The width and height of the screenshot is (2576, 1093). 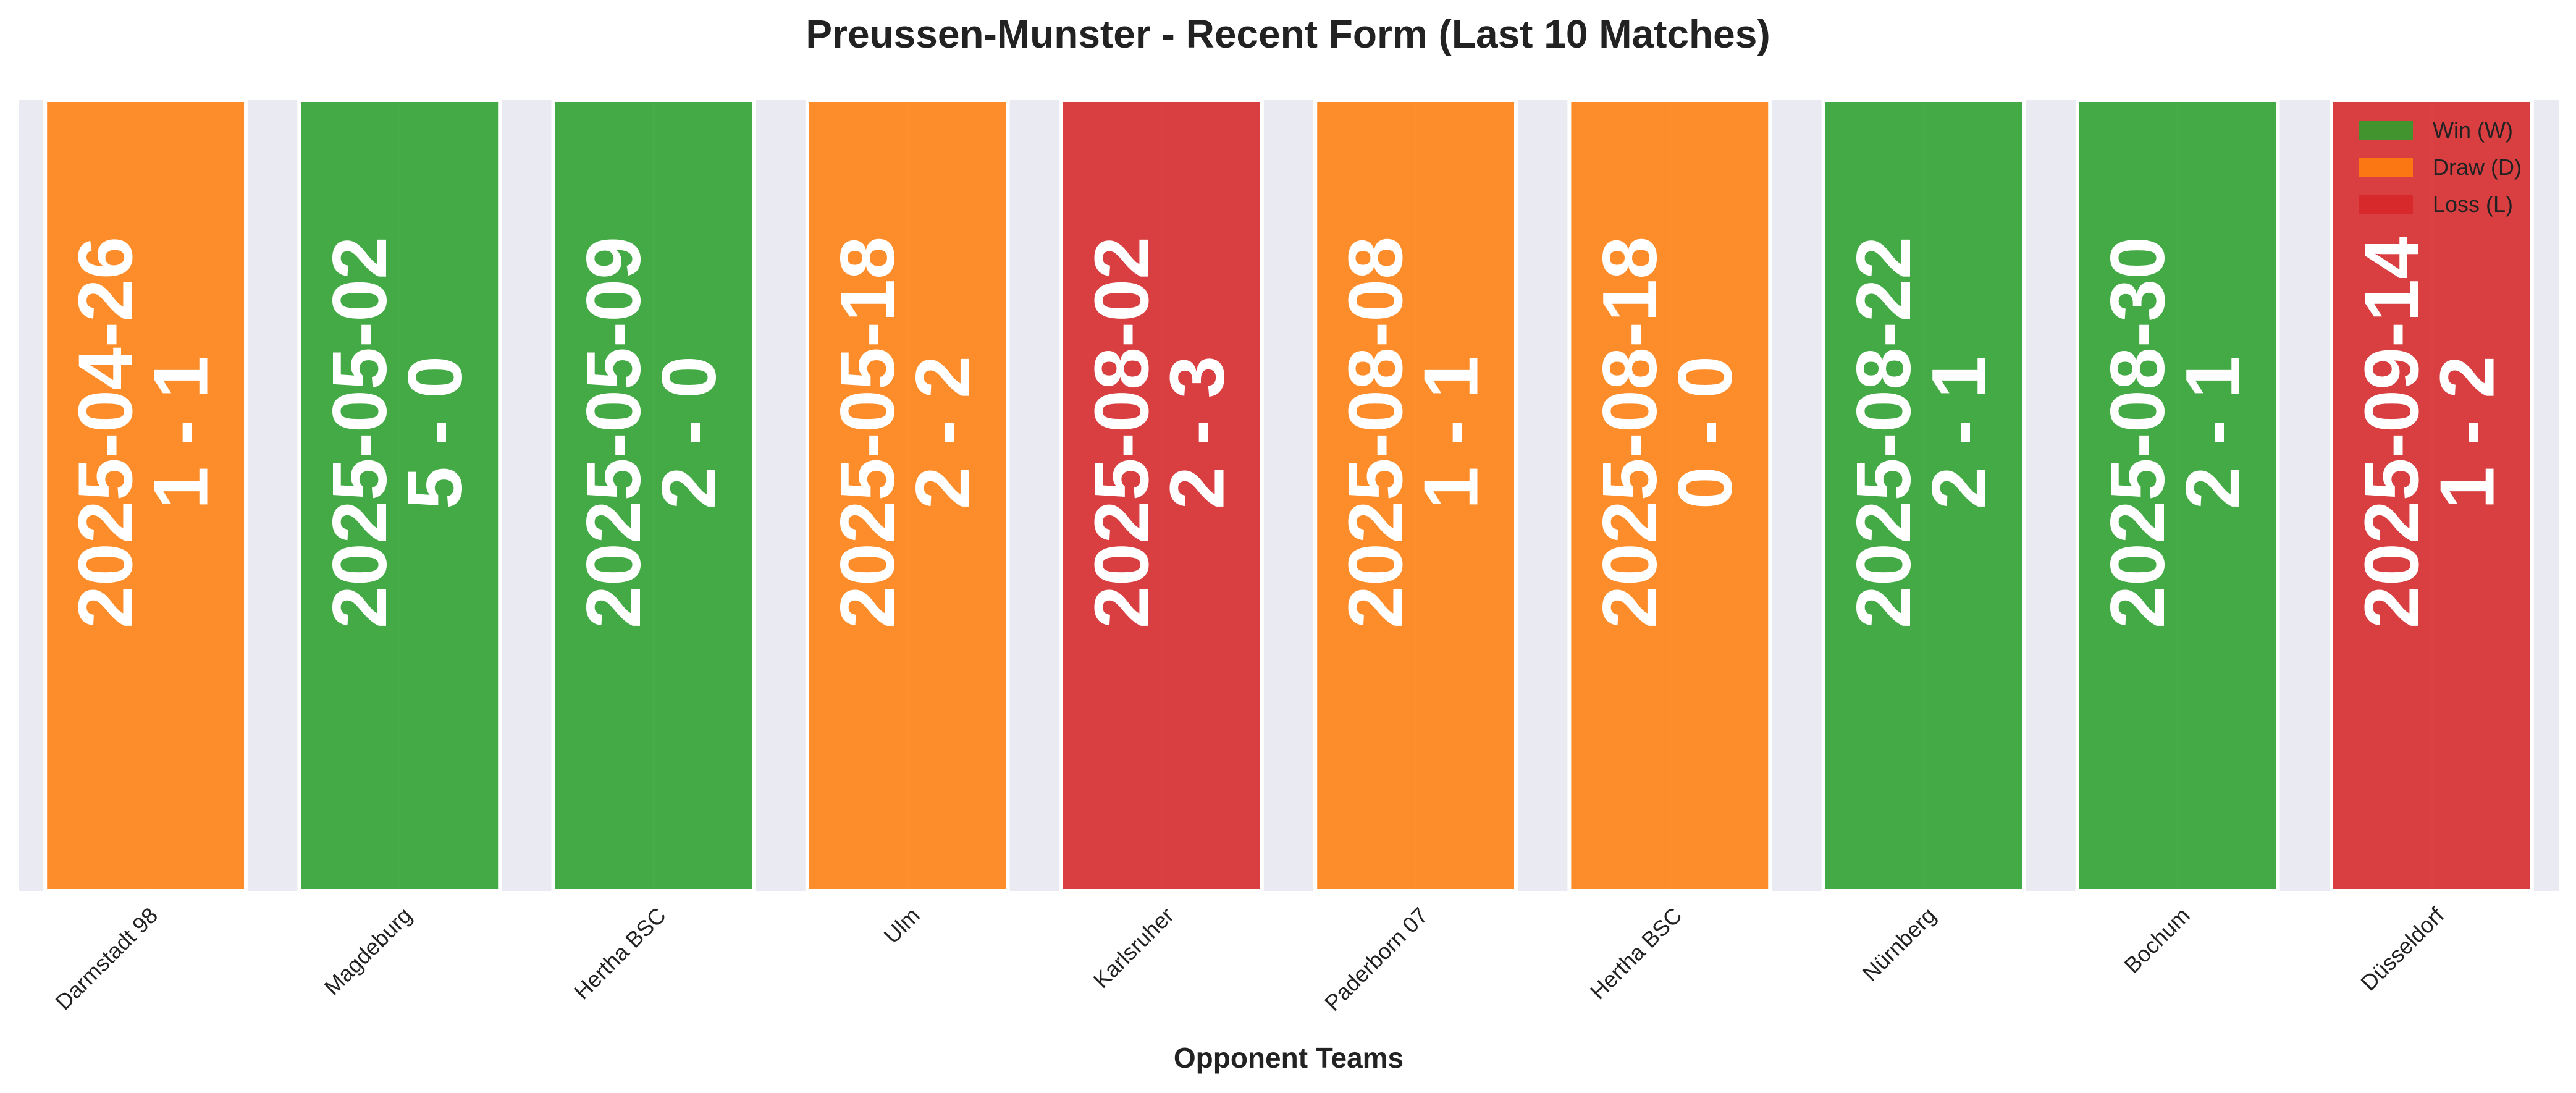 What do you see at coordinates (368, 952) in the screenshot?
I see `x-tick-label: Magdeburg` at bounding box center [368, 952].